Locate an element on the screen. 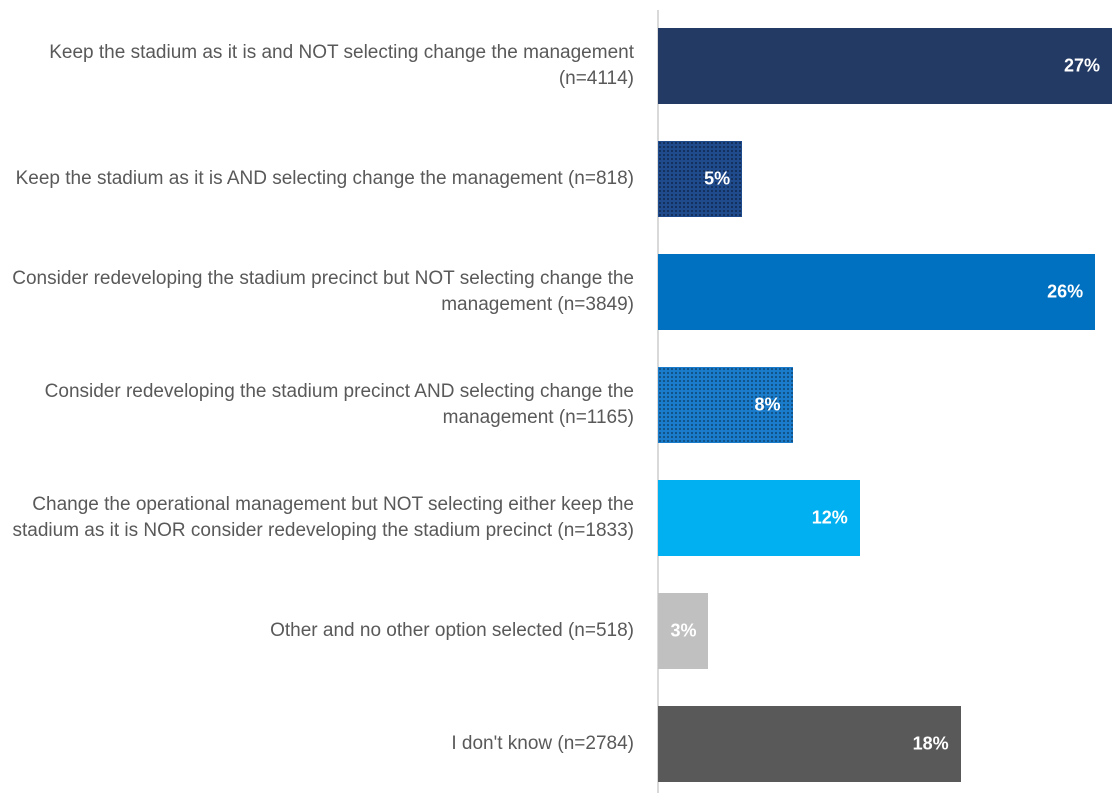 Image resolution: width=1112 pixels, height=793 pixels. value-label: 8% is located at coordinates (767, 404).